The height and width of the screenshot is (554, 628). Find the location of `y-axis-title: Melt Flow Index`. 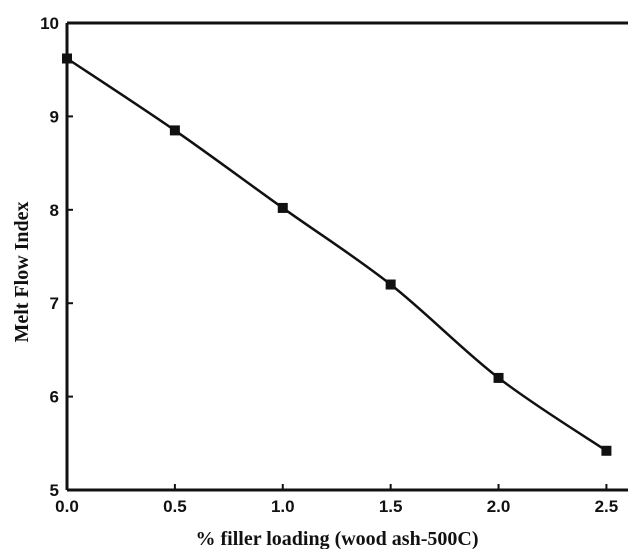

y-axis-title: Melt Flow Index is located at coordinates (22, 271).